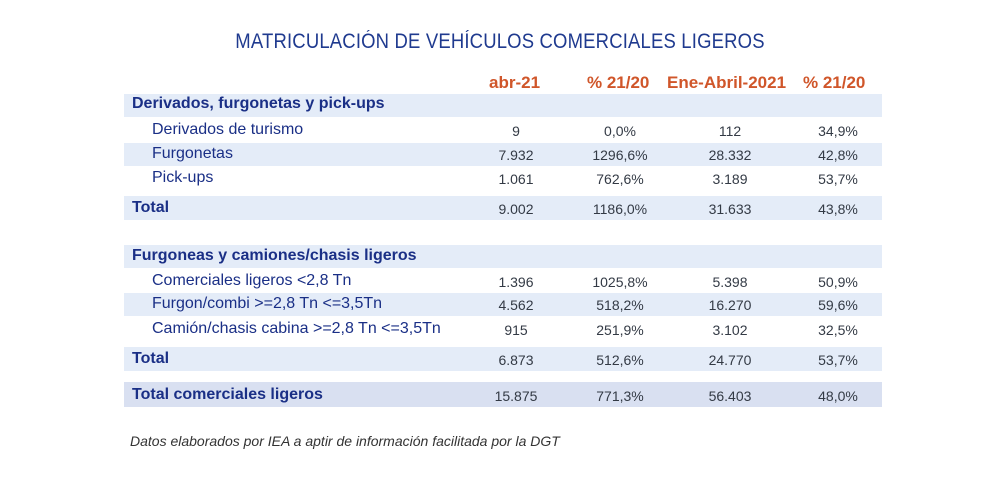  What do you see at coordinates (515, 82) in the screenshot?
I see `header-abr-21: abr-21` at bounding box center [515, 82].